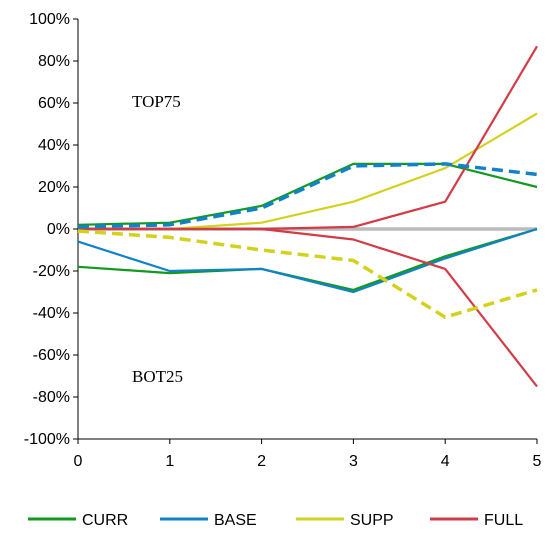 Image resolution: width=550 pixels, height=537 pixels. What do you see at coordinates (261, 461) in the screenshot?
I see `x-tick-label: 2` at bounding box center [261, 461].